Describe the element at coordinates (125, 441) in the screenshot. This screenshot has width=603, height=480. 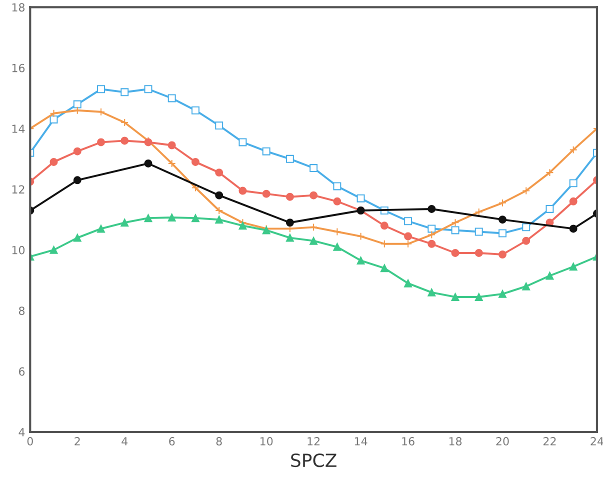
I see `x-tick-label: 4` at that location.